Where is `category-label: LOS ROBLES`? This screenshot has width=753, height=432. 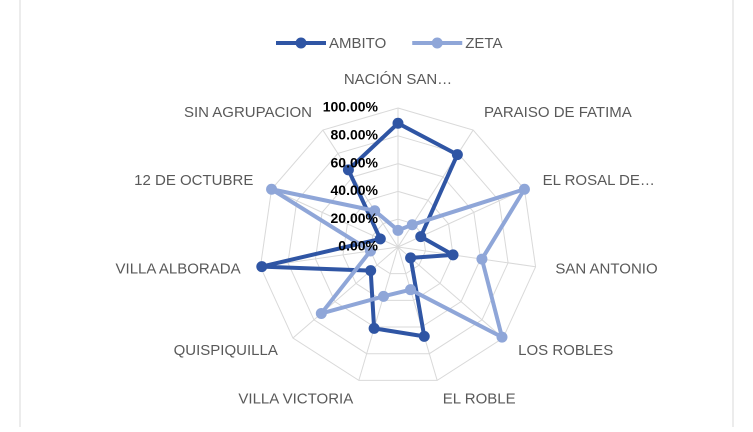
category-label: LOS ROBLES is located at coordinates (565, 350).